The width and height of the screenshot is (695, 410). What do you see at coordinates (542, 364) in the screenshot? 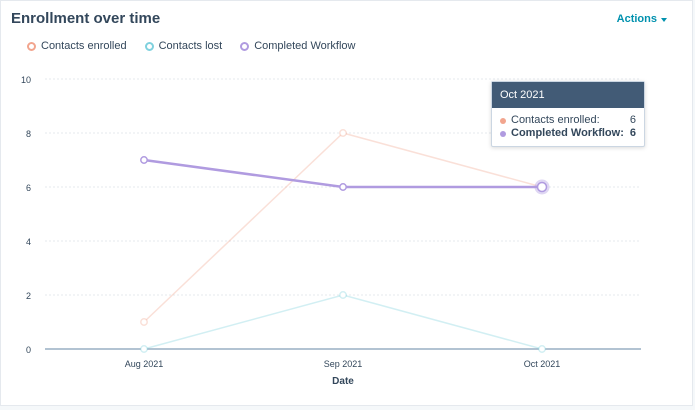
I see `x-tick-label: Oct 2021` at bounding box center [542, 364].